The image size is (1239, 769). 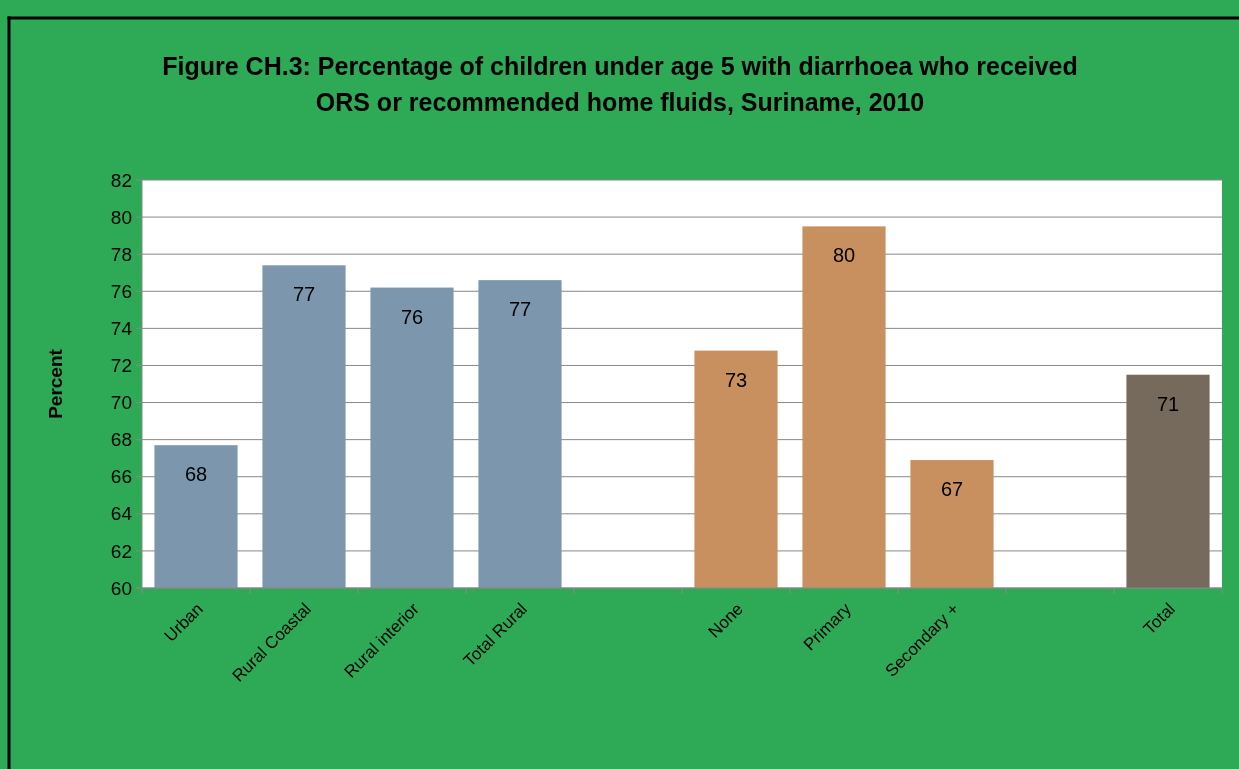 I want to click on data-label: 68, so click(x=196, y=474).